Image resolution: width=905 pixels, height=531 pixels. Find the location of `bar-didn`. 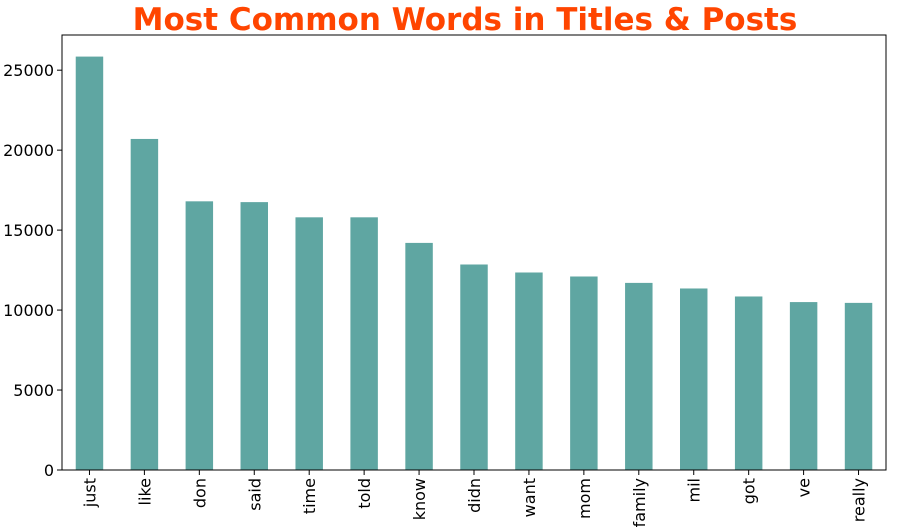

bar-didn is located at coordinates (474, 367).